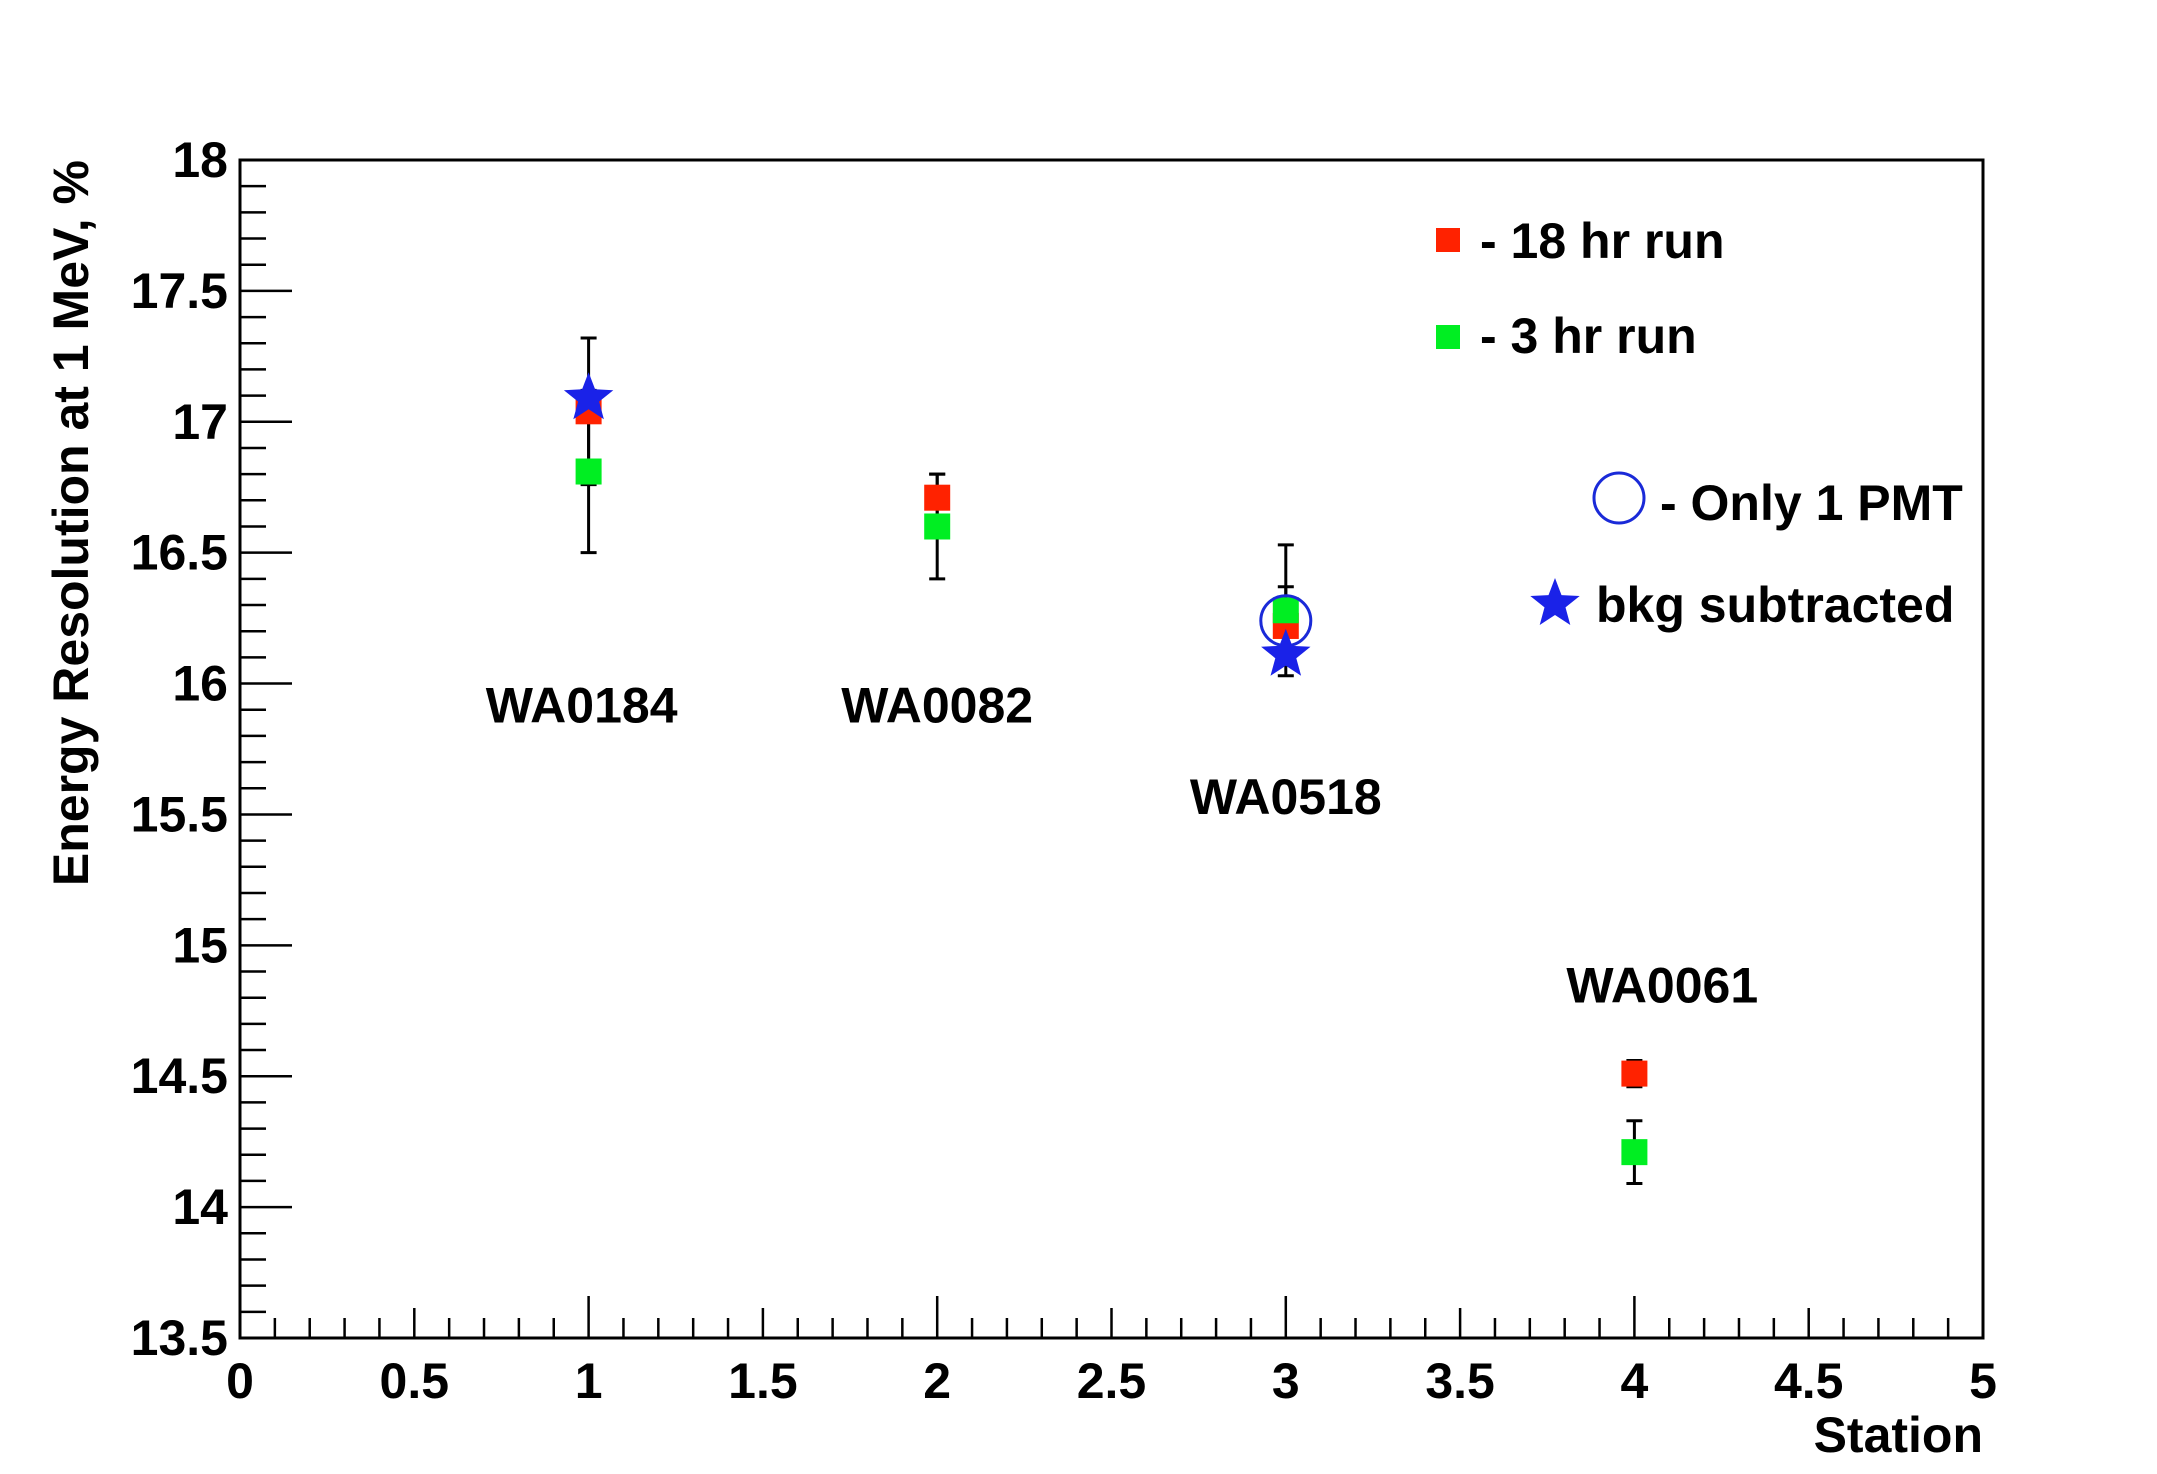 This screenshot has height=1474, width=2157. Describe the element at coordinates (200, 160) in the screenshot. I see `y-tick-label: 18` at that location.